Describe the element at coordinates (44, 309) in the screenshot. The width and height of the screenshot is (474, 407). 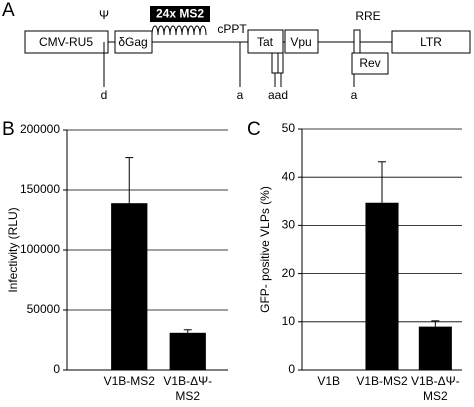
I see `y-tick-label: 50000` at that location.